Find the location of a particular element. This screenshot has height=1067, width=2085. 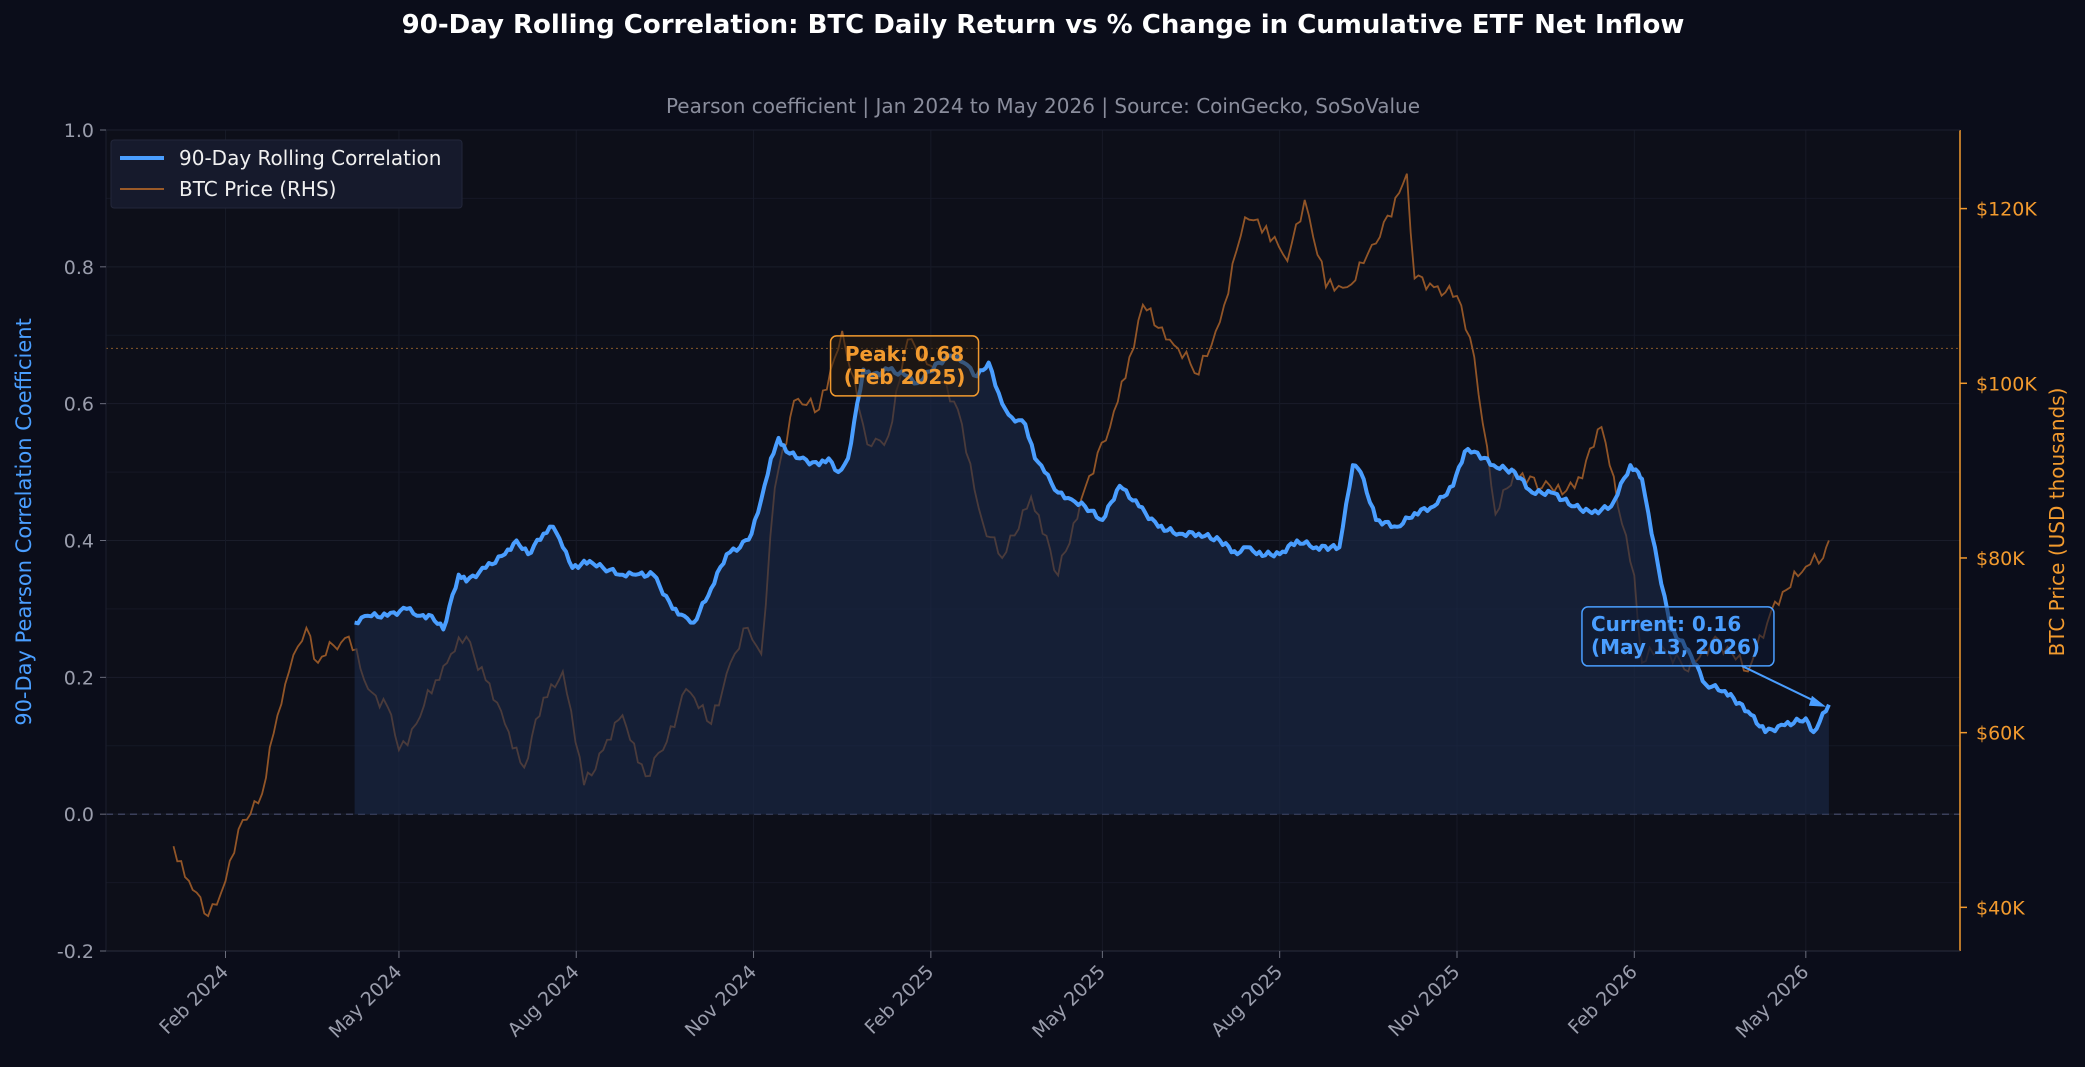

y2-tick-label: $60K is located at coordinates (2000, 734).